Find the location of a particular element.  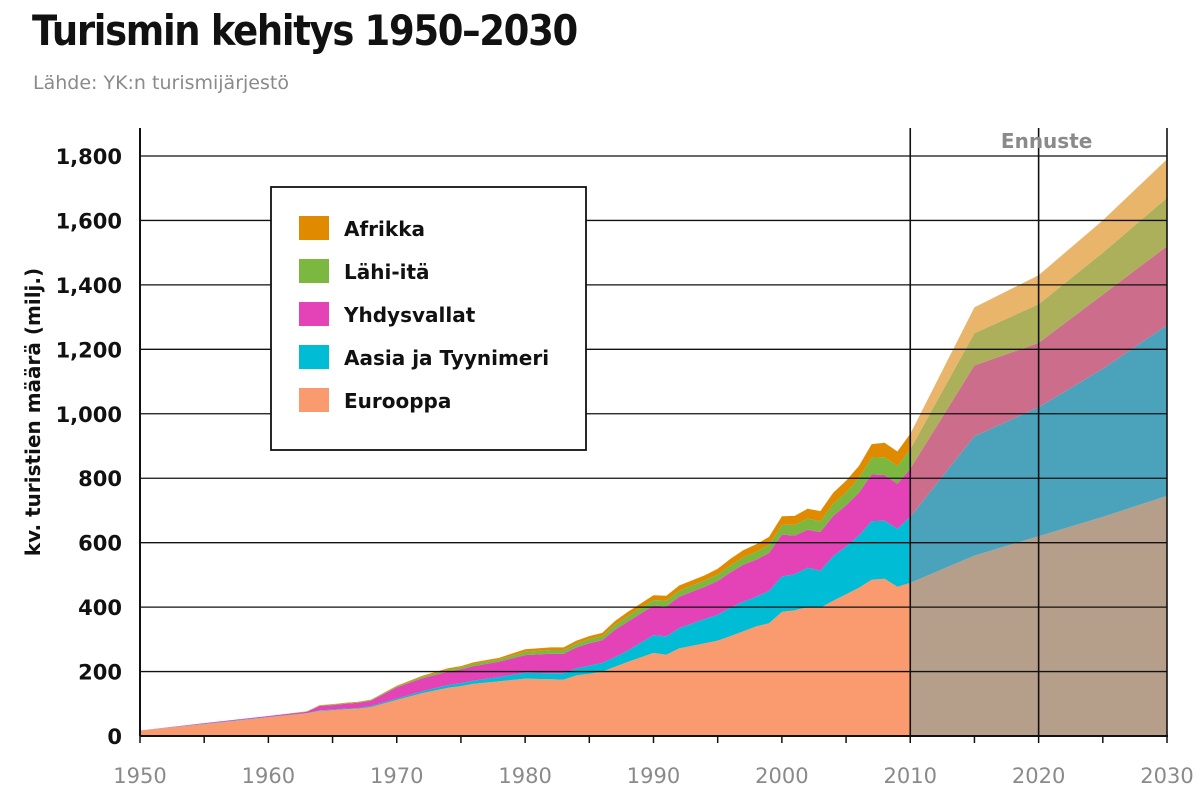

area-eurooppa is located at coordinates (525, 657).